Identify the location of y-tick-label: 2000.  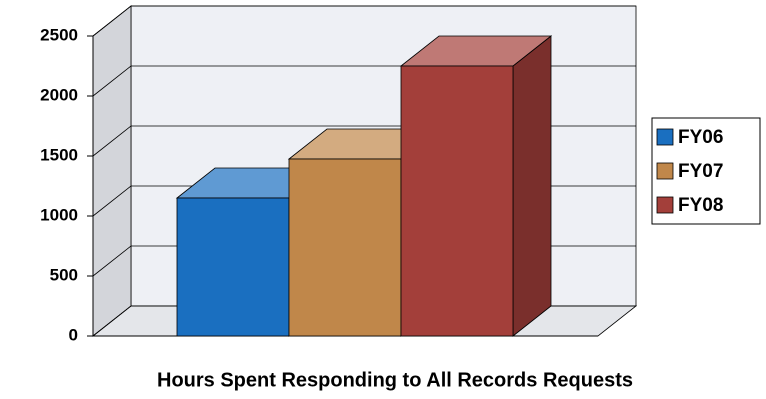
(59, 94).